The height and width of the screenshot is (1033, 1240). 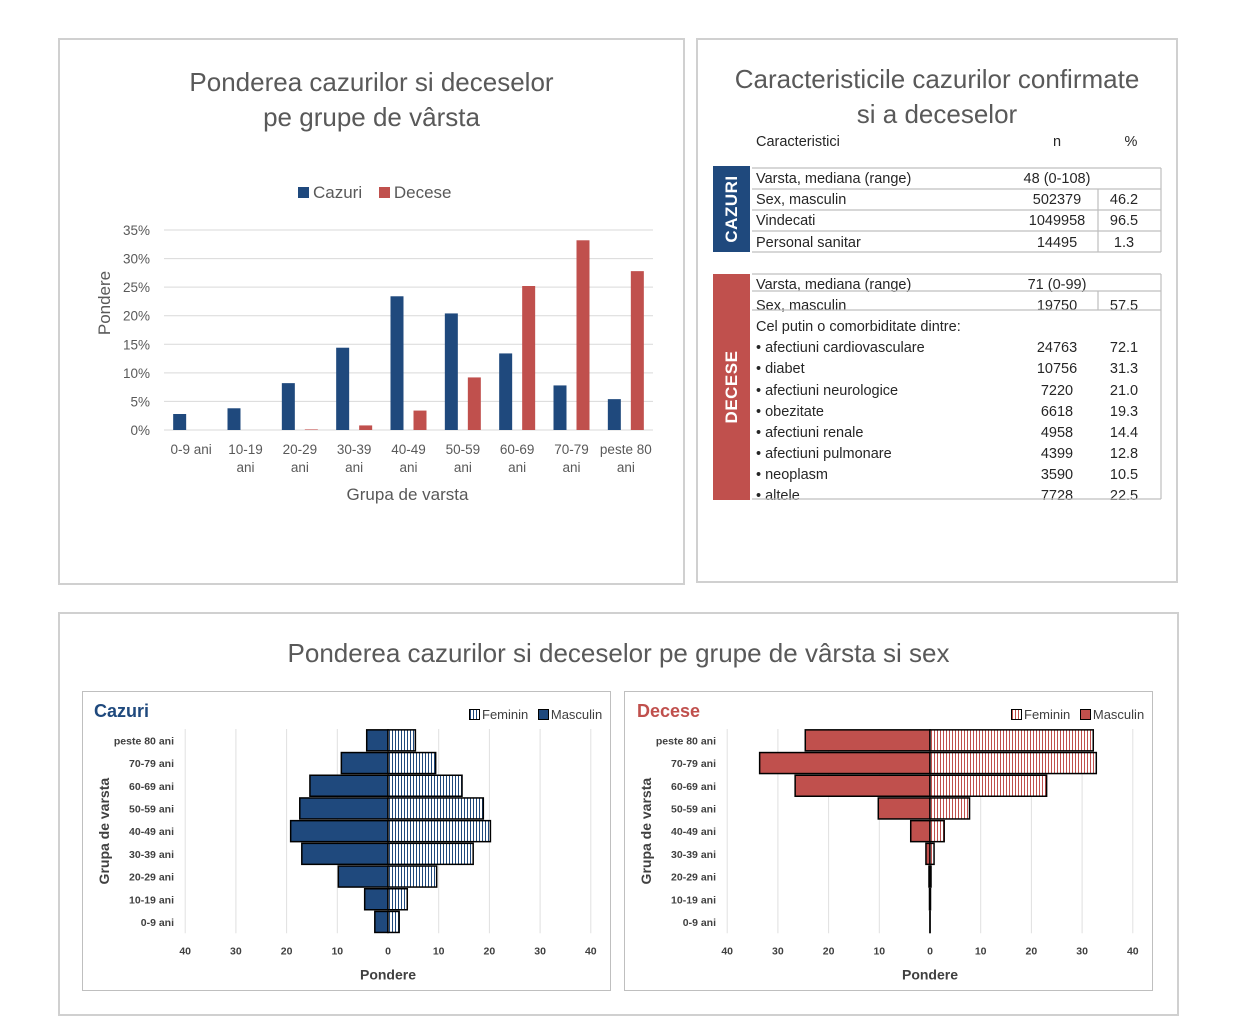 I want to click on y-tick-label: 25%, so click(x=136, y=287).